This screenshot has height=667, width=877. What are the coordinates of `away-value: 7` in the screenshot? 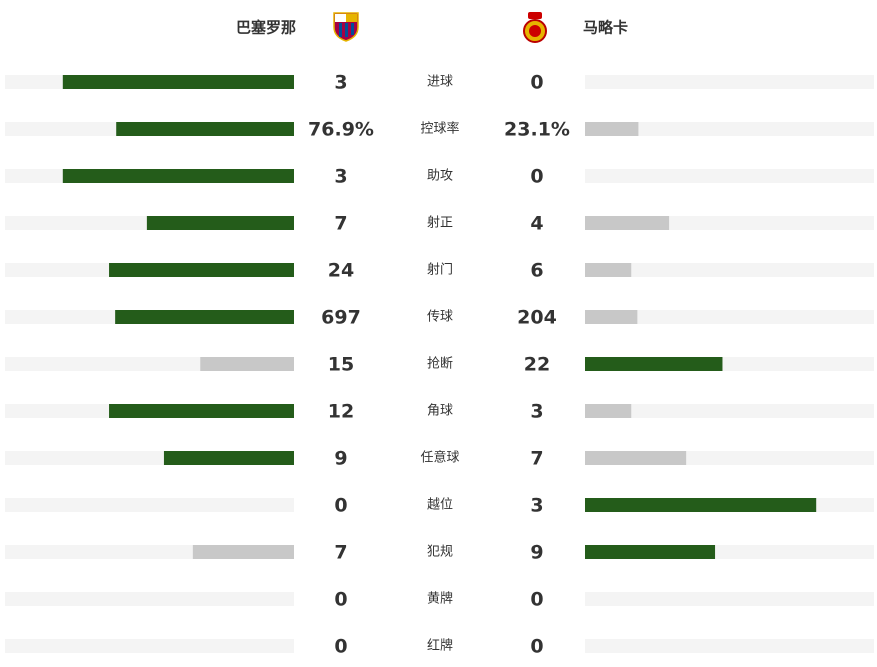 It's located at (536, 459).